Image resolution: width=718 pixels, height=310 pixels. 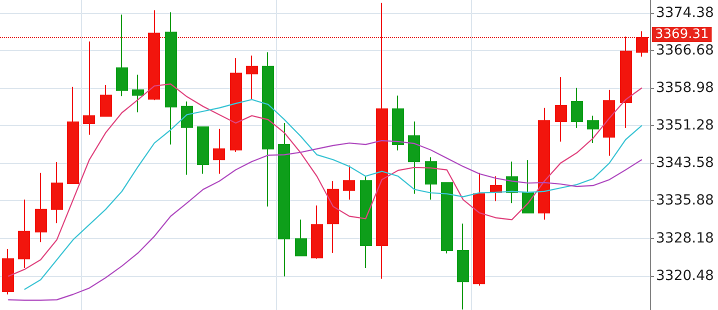 I want to click on y-tick-label: 3374.38, so click(x=685, y=12).